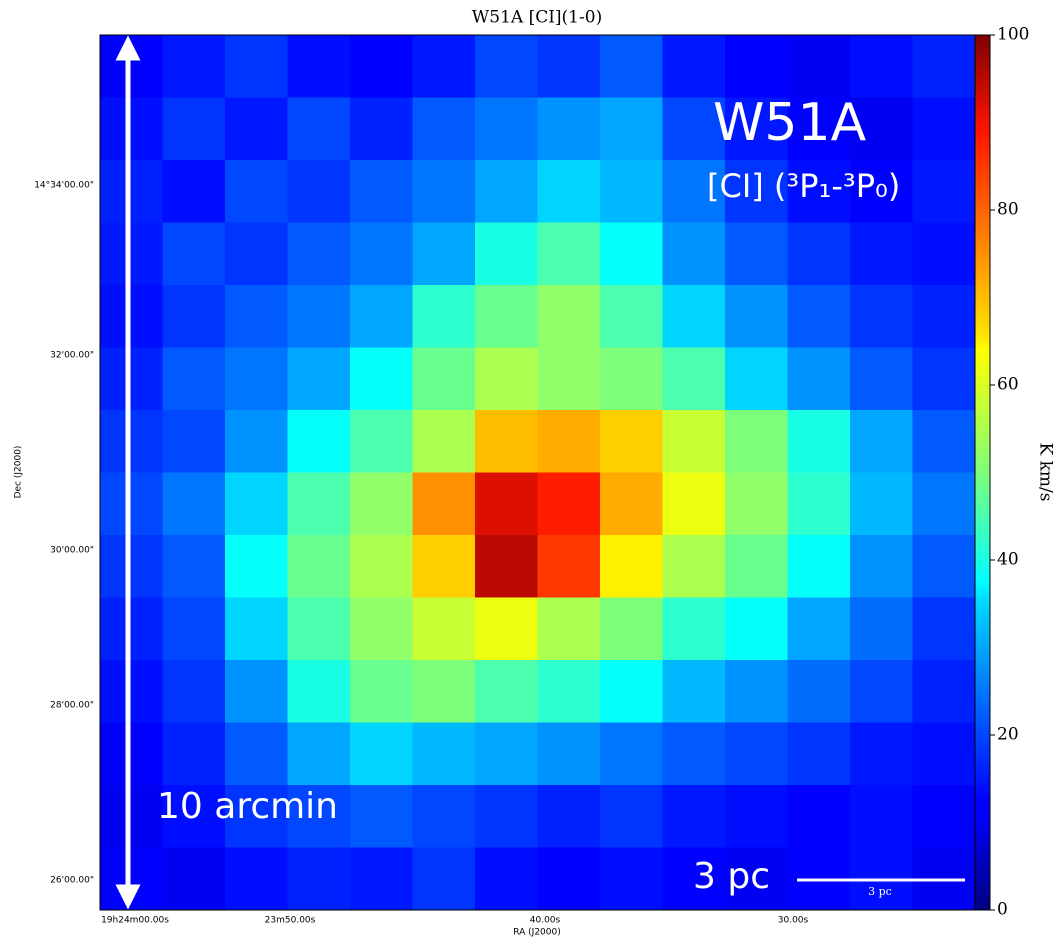 The width and height of the screenshot is (1056, 939). I want to click on annotation: 3 pc, so click(731, 876).